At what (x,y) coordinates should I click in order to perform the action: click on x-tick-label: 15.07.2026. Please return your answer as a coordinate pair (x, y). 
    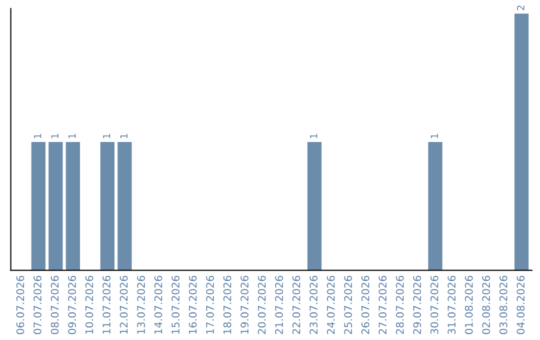
    Looking at the image, I should click on (176, 305).